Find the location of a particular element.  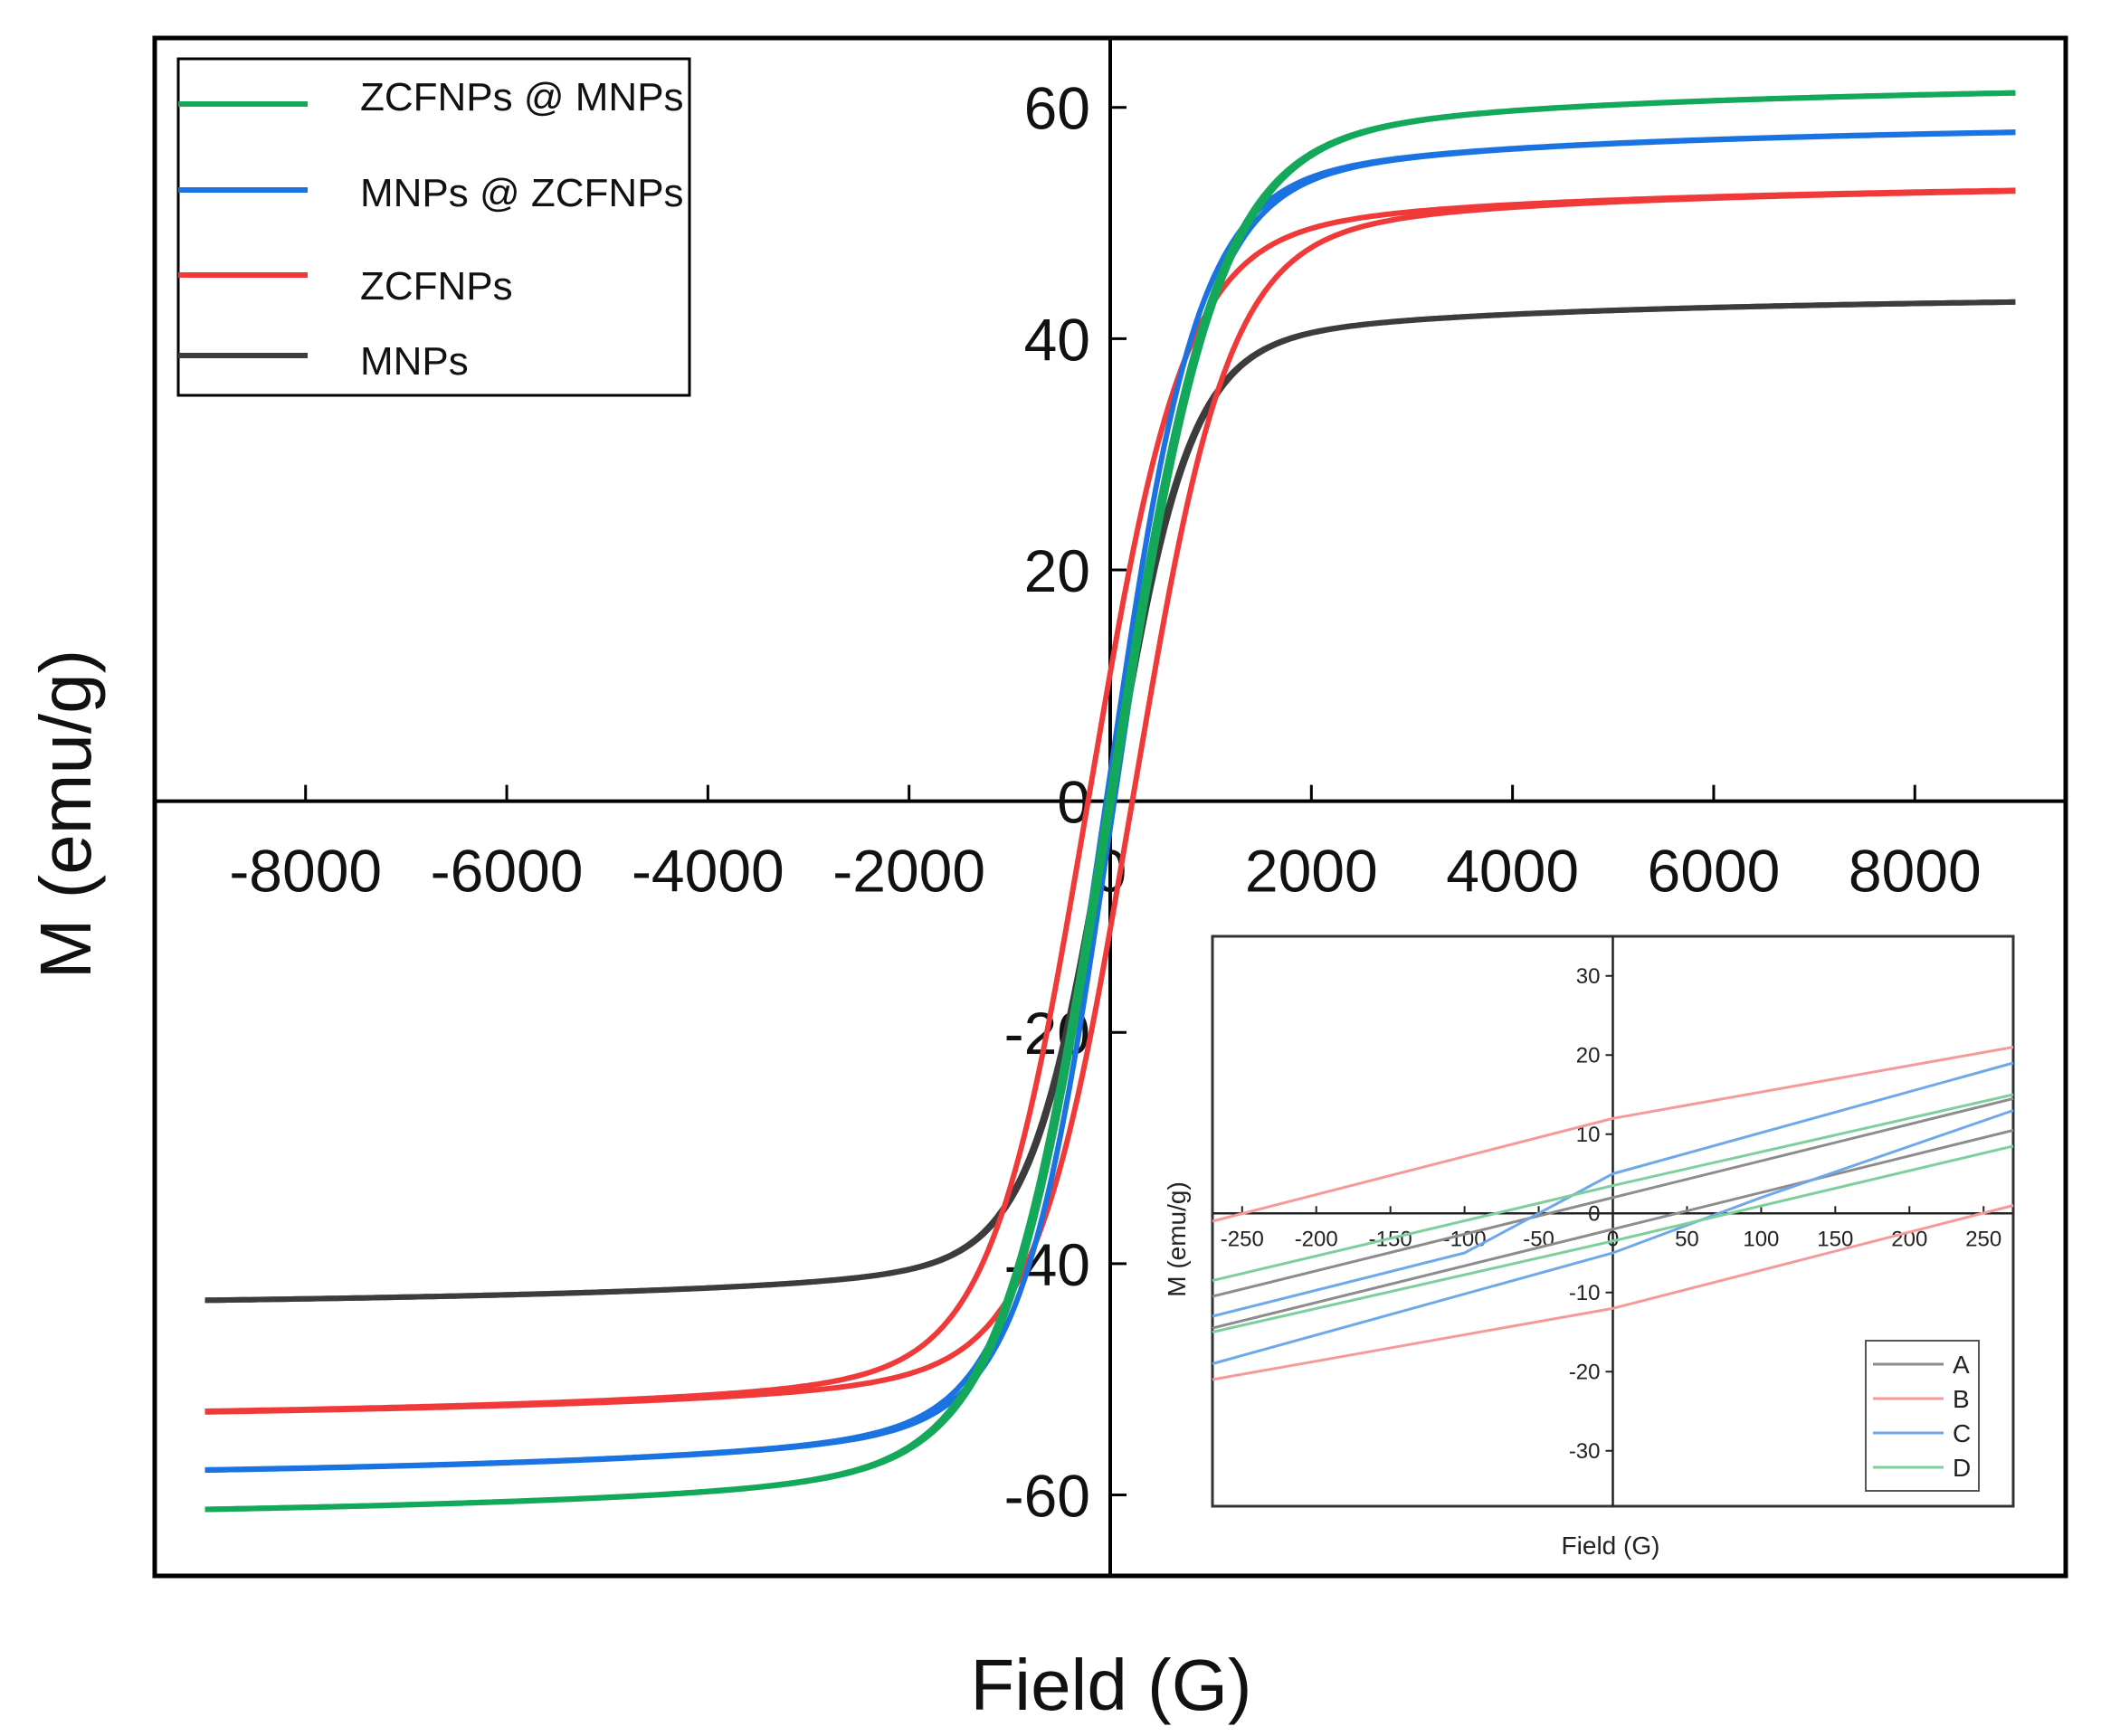

legend-label-mnps-at-zcfnps: MNPs @ ZCFNPs is located at coordinates (522, 193).